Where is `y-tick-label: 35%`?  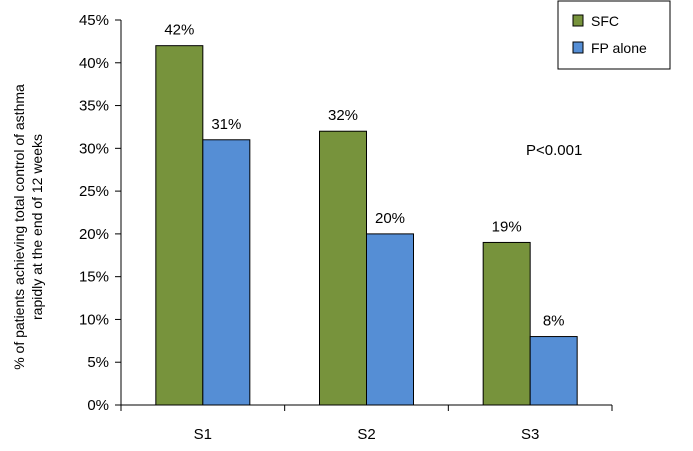
y-tick-label: 35% is located at coordinates (94, 106).